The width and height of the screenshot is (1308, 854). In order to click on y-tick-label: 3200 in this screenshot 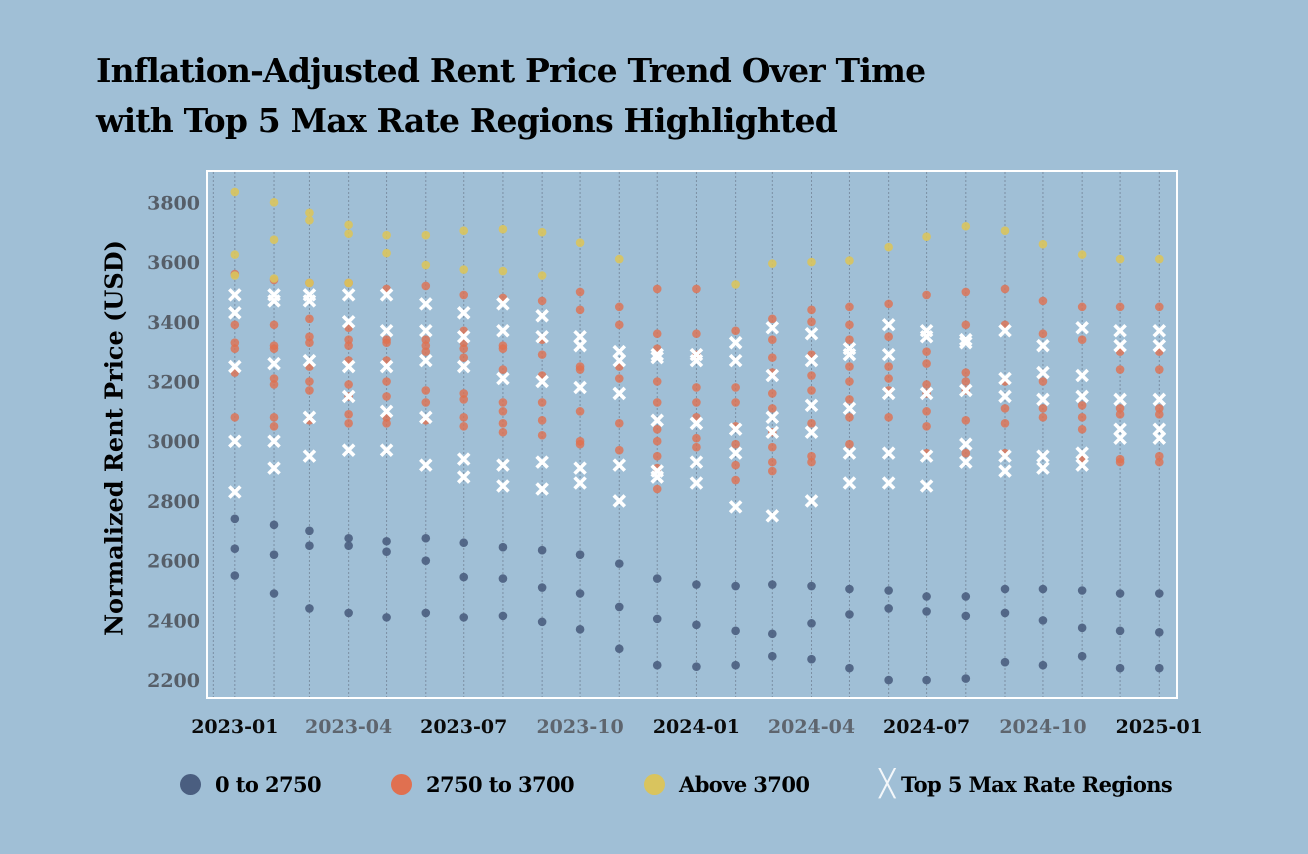, I will do `click(173, 383)`.